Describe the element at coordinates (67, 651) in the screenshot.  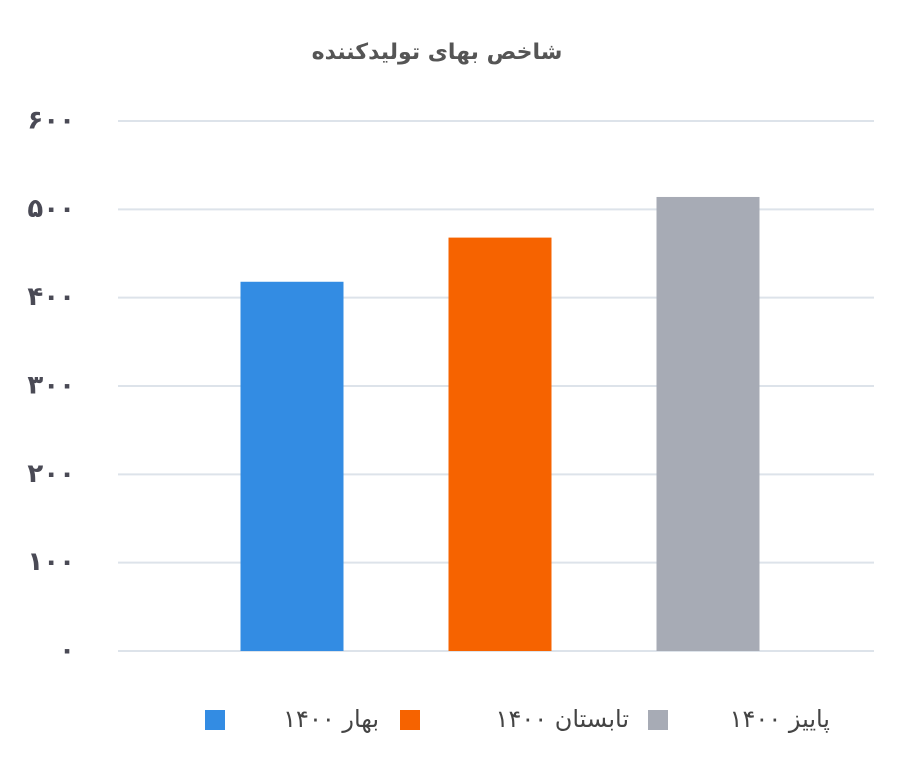
I see `y-tick-label: ۰` at that location.